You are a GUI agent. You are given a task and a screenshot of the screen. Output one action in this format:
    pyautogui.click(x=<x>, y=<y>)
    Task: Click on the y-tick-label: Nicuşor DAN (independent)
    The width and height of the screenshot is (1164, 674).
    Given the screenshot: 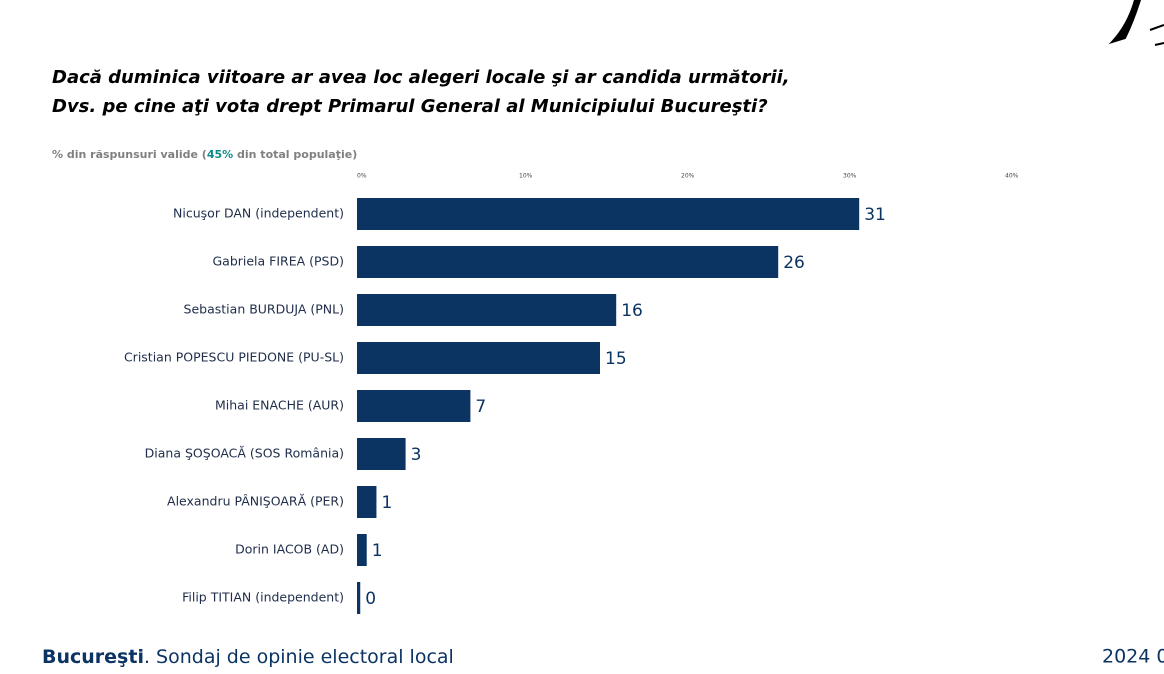 What is the action you would take?
    pyautogui.click(x=258, y=213)
    